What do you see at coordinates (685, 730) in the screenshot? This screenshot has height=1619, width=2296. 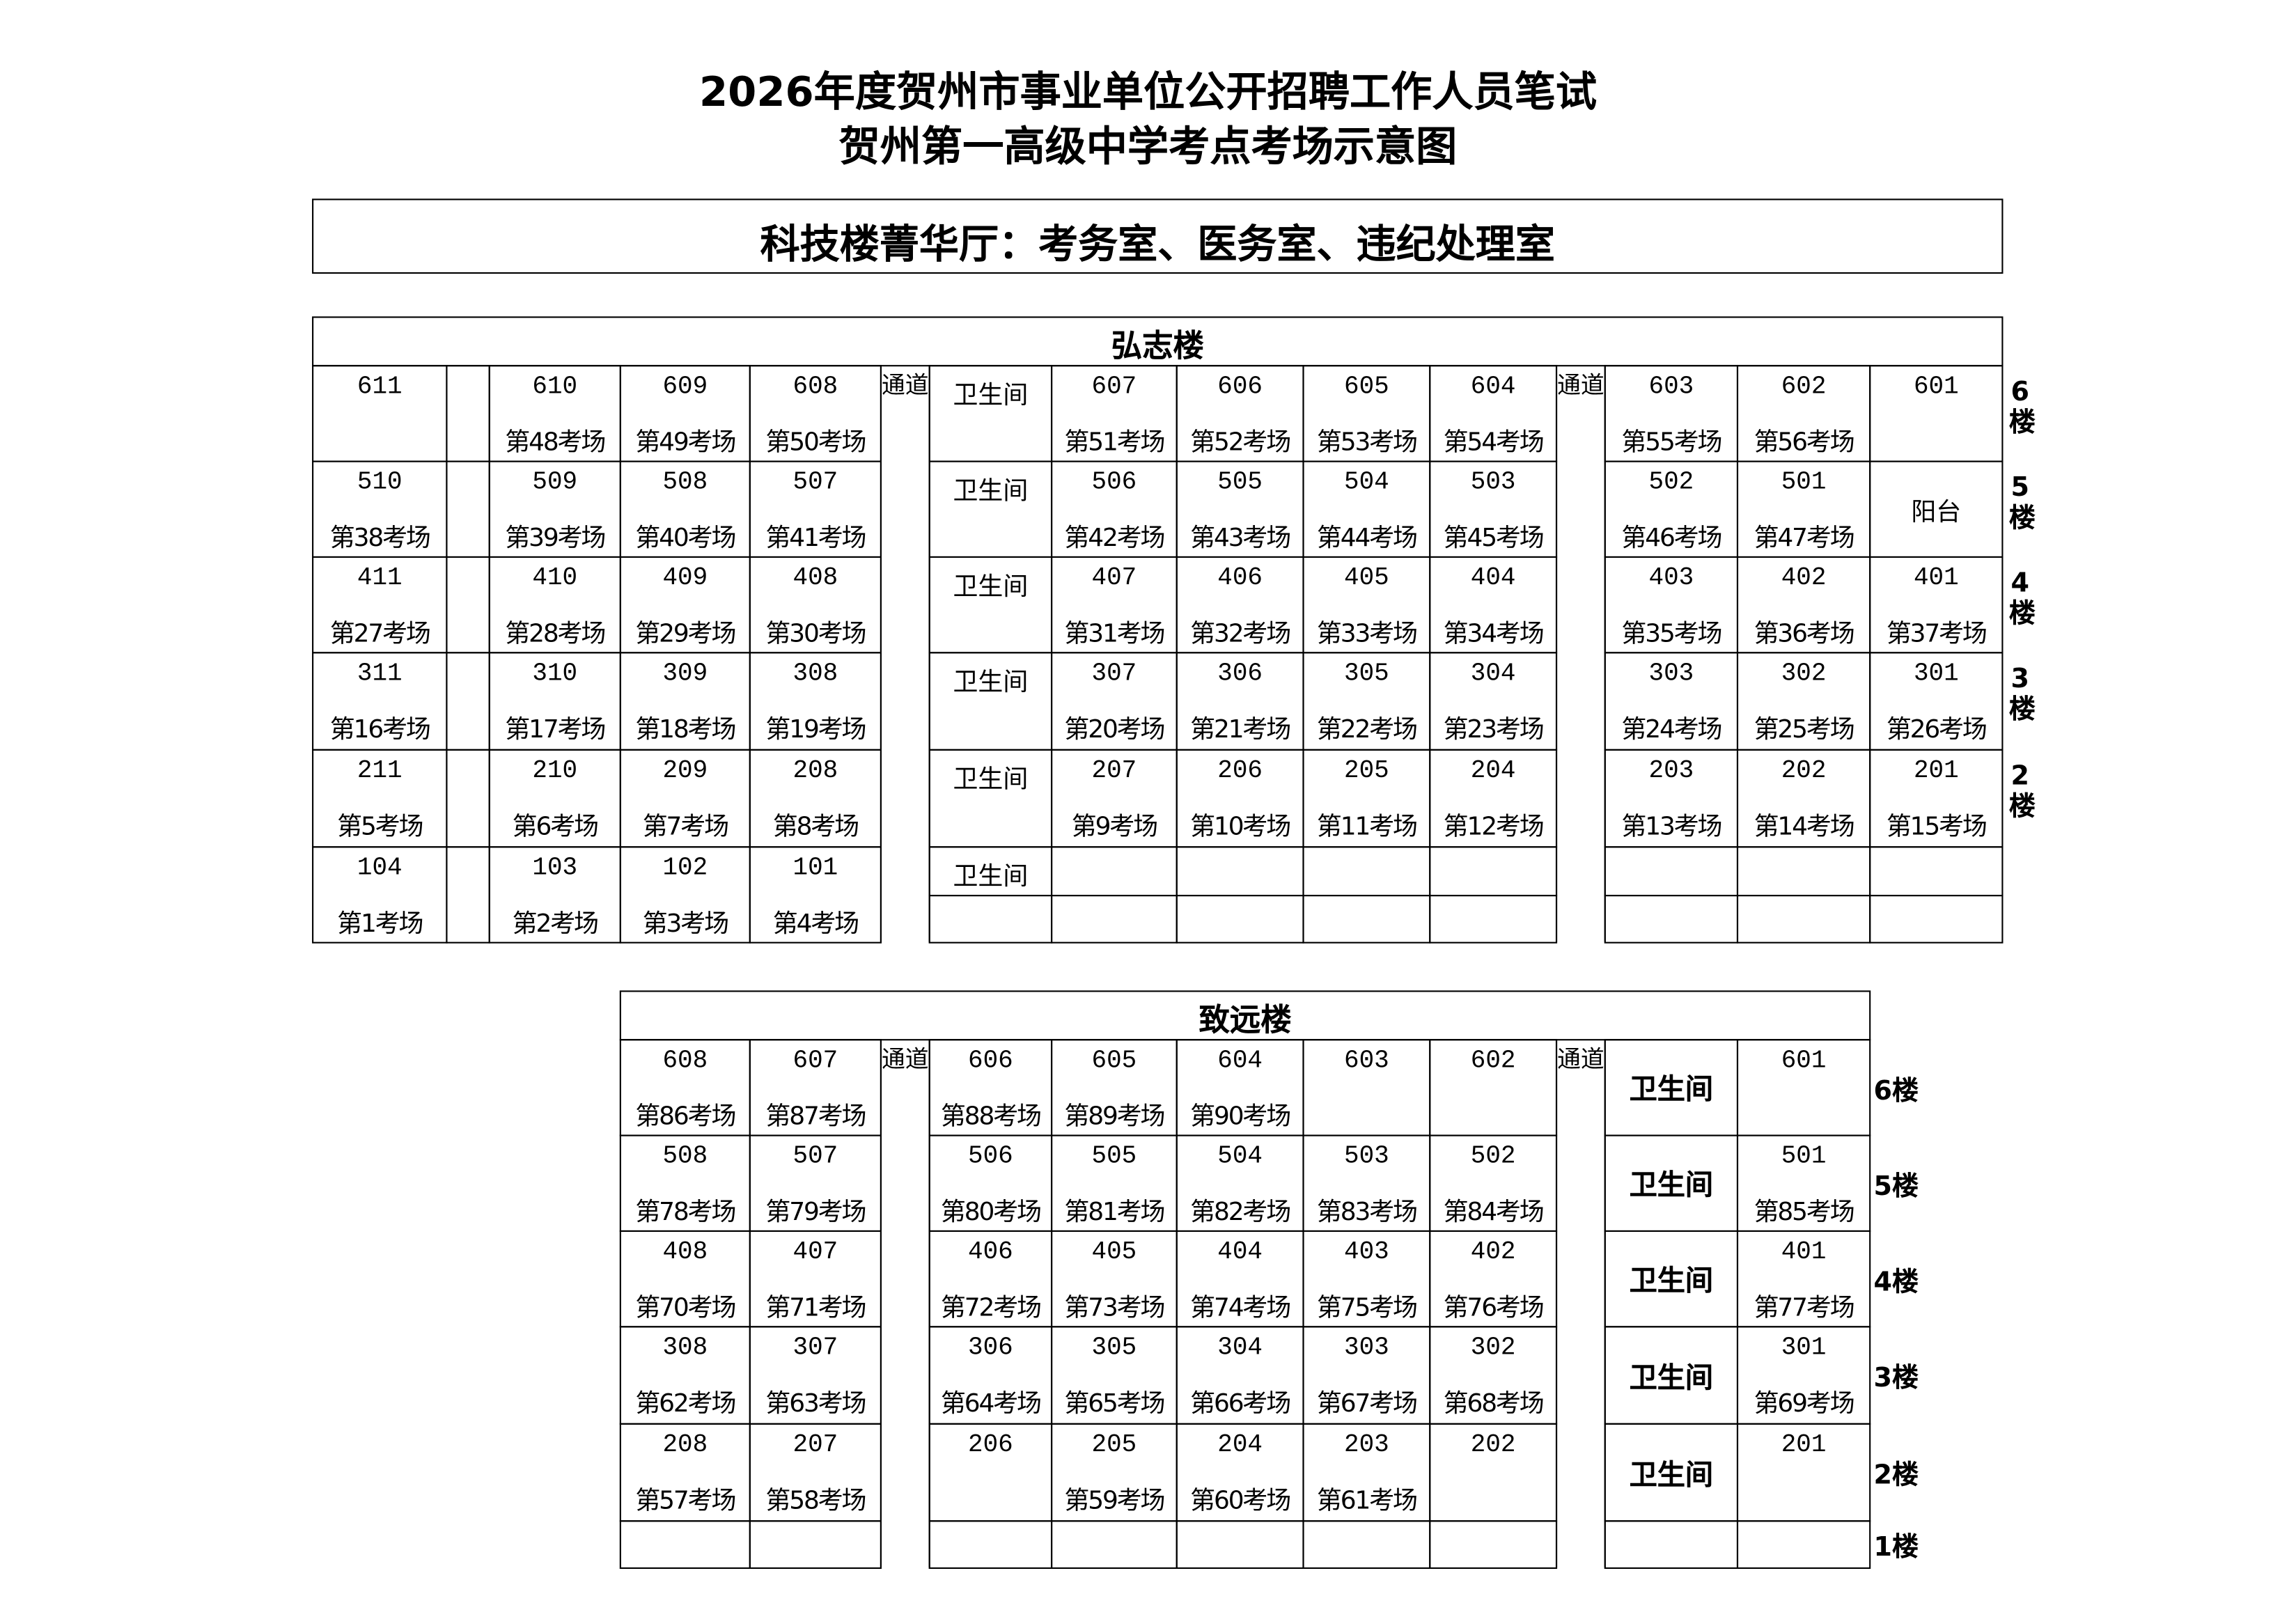 I see `exam-room-label: 第18考场` at bounding box center [685, 730].